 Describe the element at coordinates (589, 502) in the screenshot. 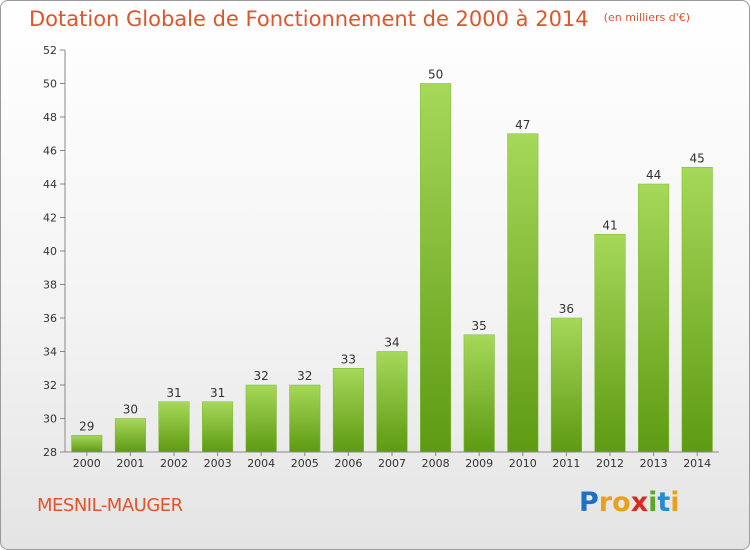

I see `logo-letter: P` at that location.